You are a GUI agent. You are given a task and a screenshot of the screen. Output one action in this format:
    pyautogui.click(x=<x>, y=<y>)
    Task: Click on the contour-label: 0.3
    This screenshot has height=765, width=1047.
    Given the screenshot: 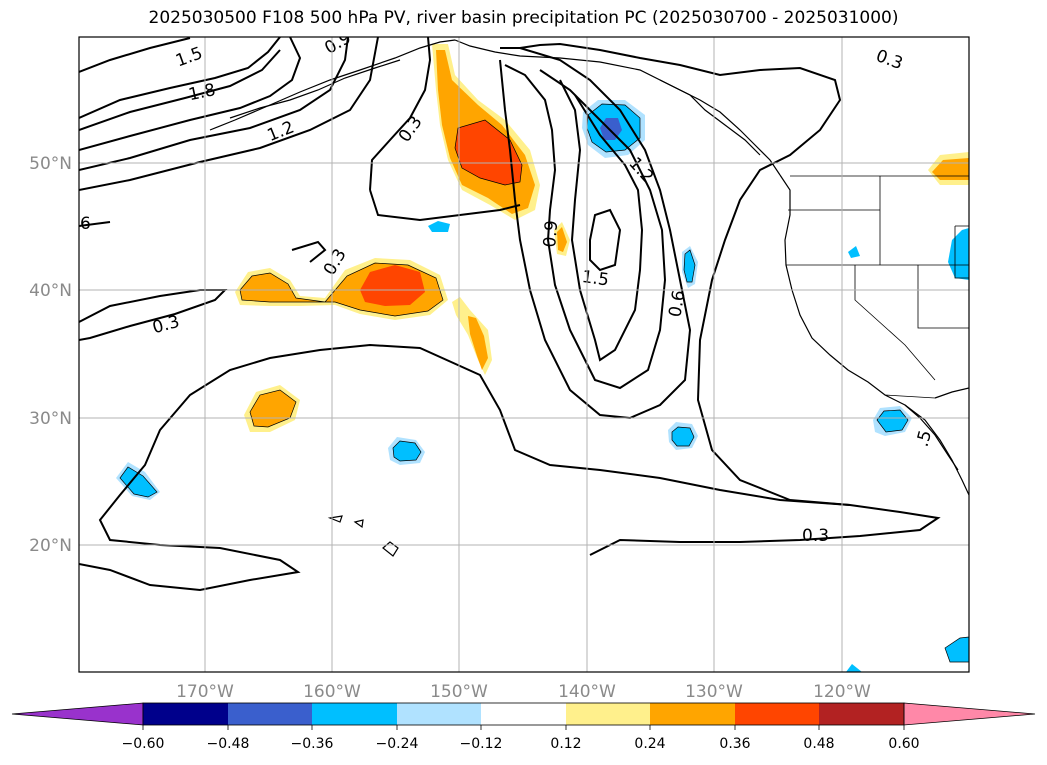 What is the action you would take?
    pyautogui.click(x=815, y=536)
    